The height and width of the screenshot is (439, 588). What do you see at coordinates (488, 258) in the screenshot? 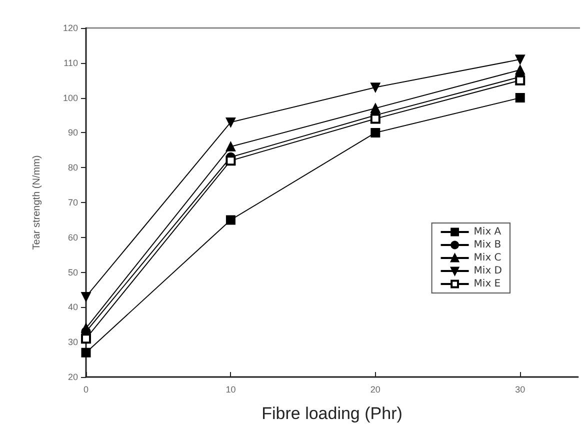
I see `legend-label: Mix C` at bounding box center [488, 258].